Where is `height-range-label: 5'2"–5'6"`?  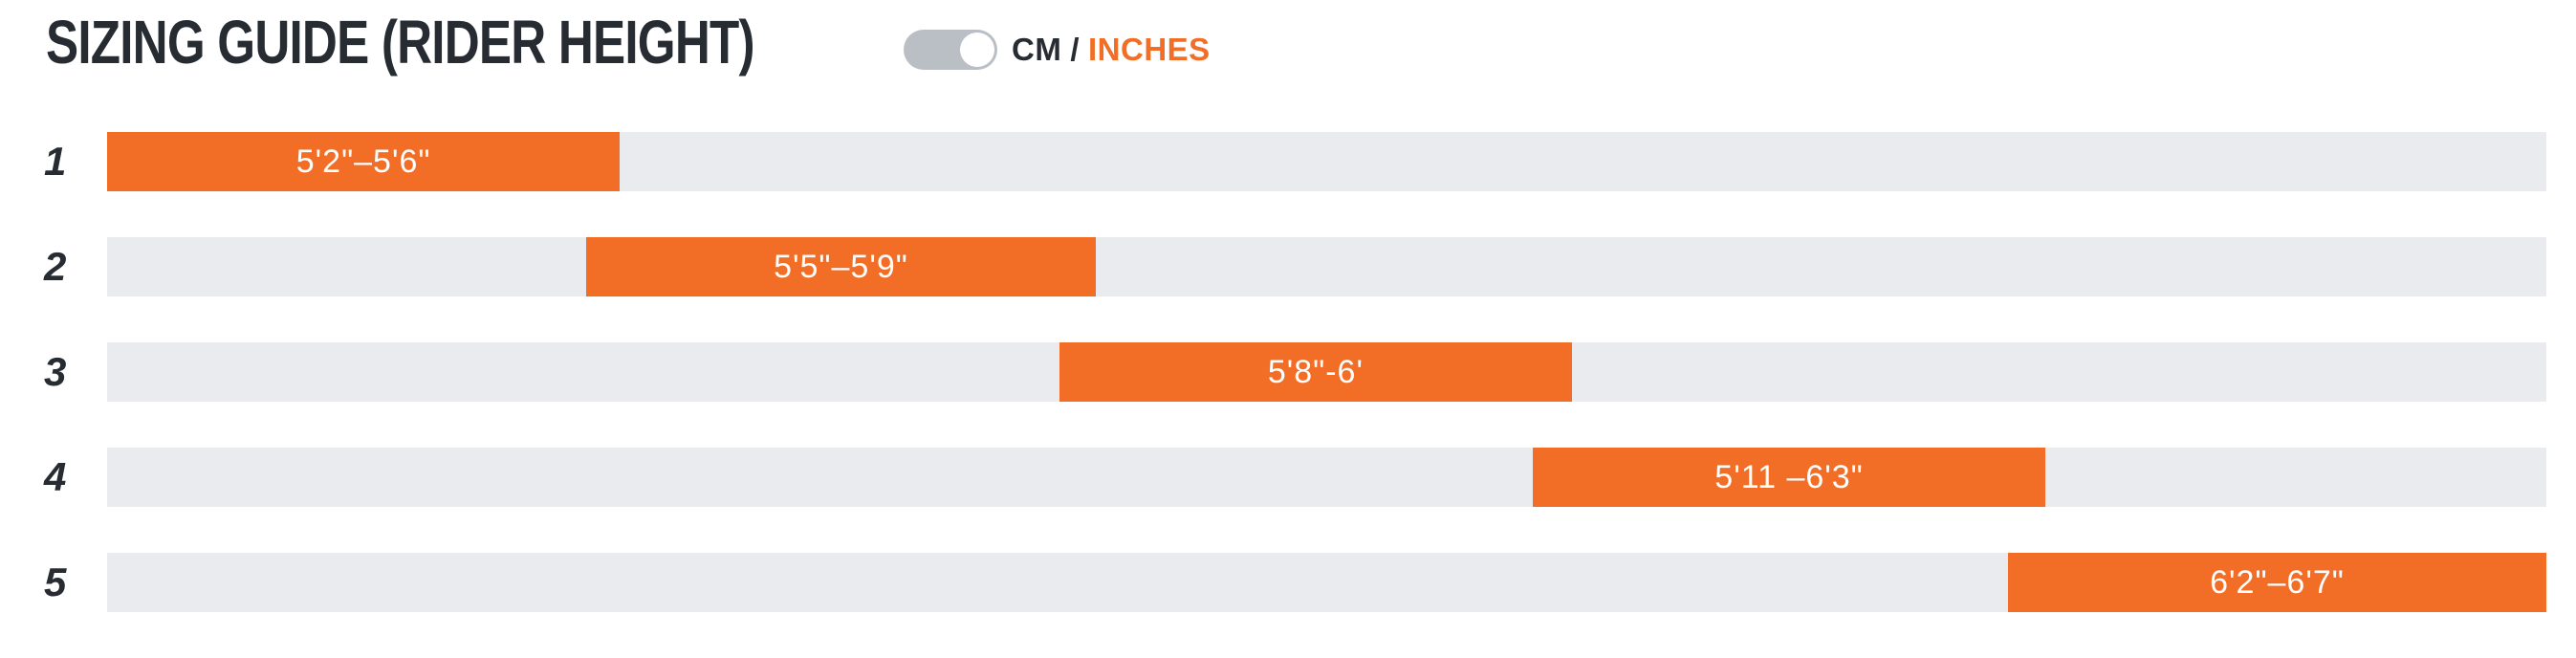 height-range-label: 5'2"–5'6" is located at coordinates (363, 161).